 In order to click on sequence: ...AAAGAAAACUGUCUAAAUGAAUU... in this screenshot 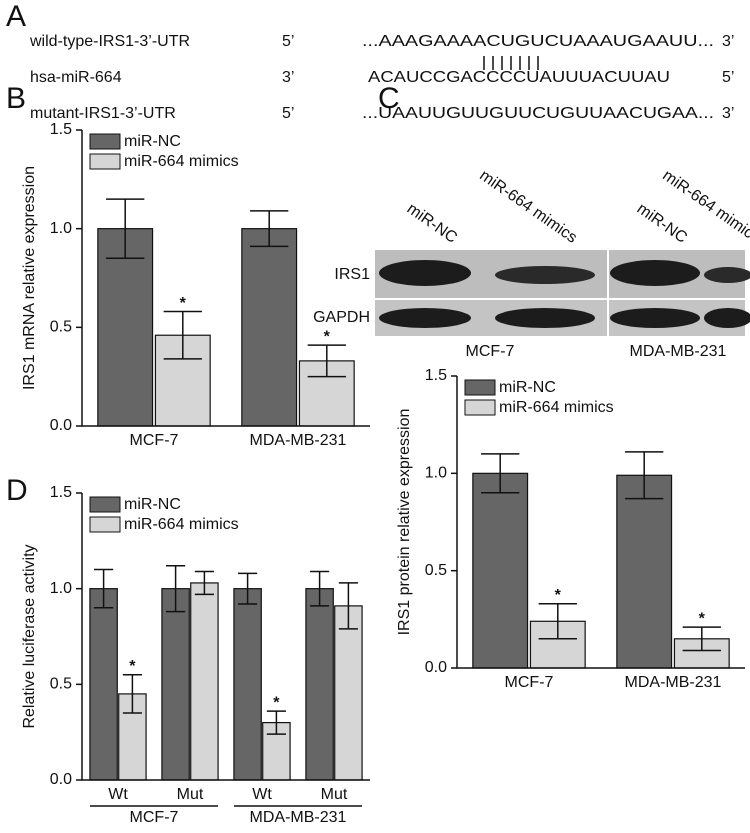, I will do `click(538, 41)`.